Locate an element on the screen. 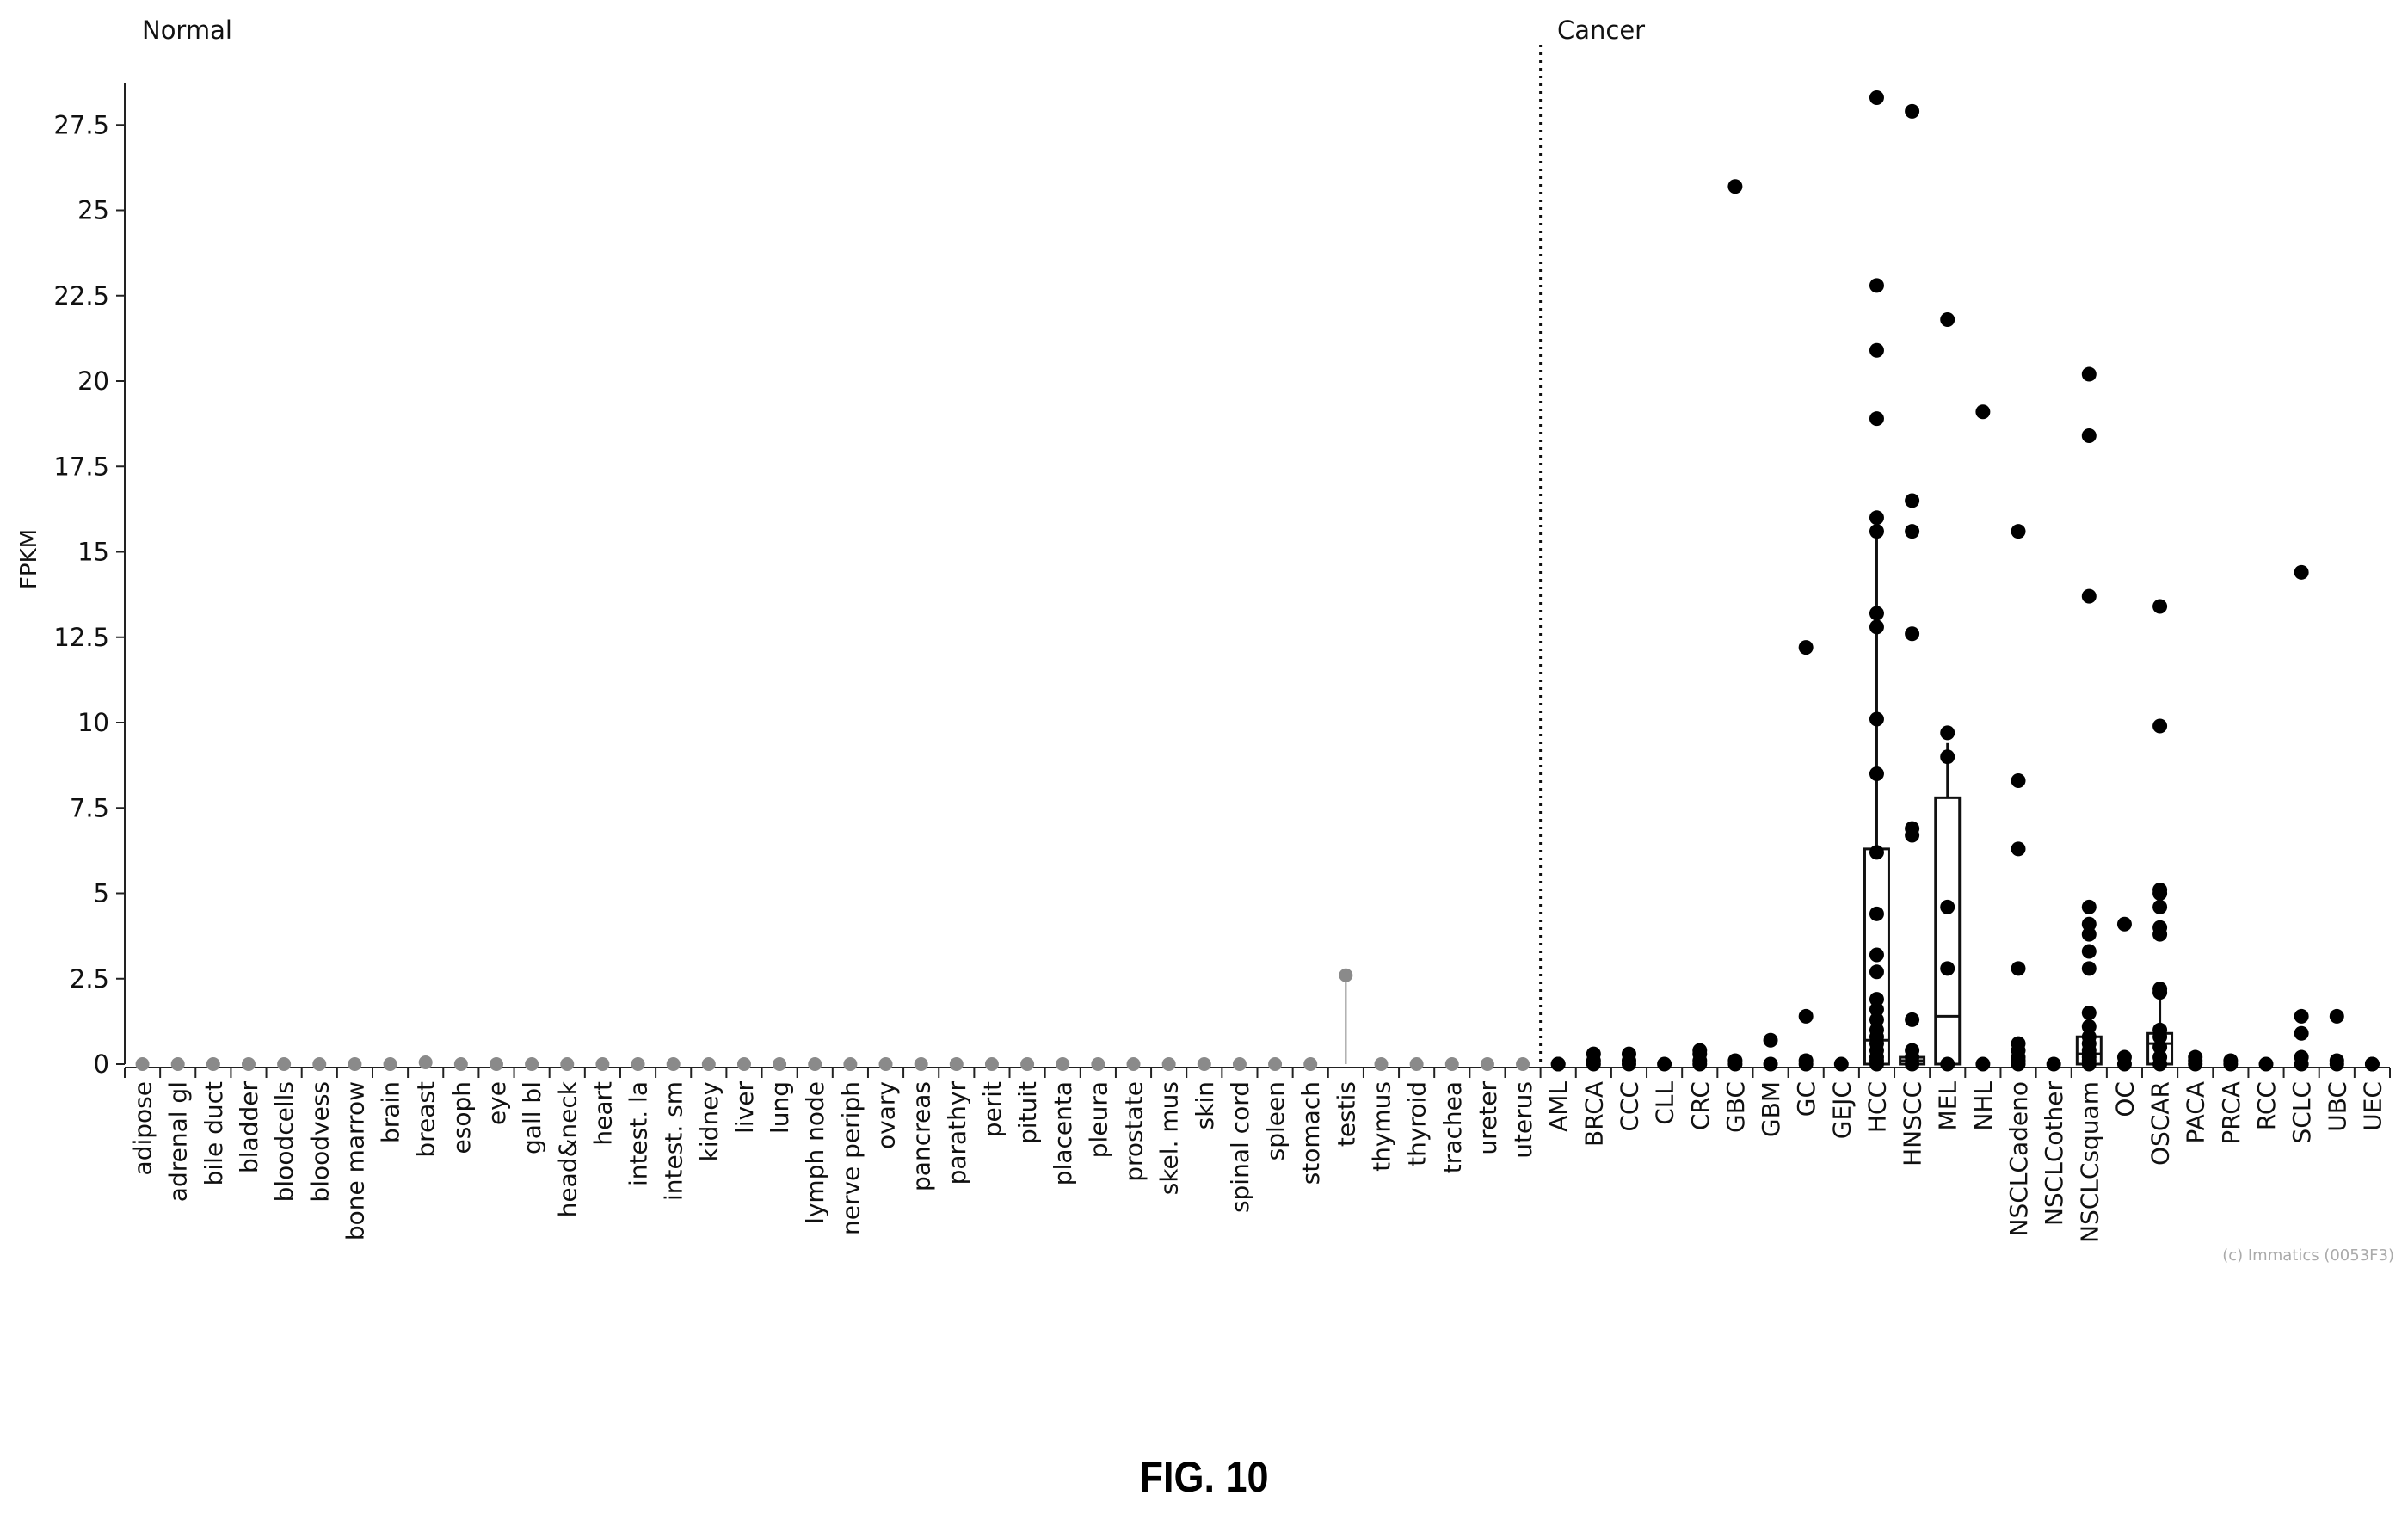 This screenshot has width=2408, height=1514. figure-caption: FIG. 10 is located at coordinates (1204, 1477).